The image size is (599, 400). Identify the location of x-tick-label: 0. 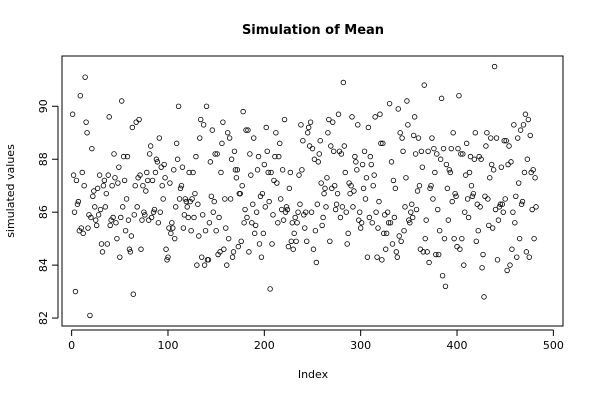
(71, 345).